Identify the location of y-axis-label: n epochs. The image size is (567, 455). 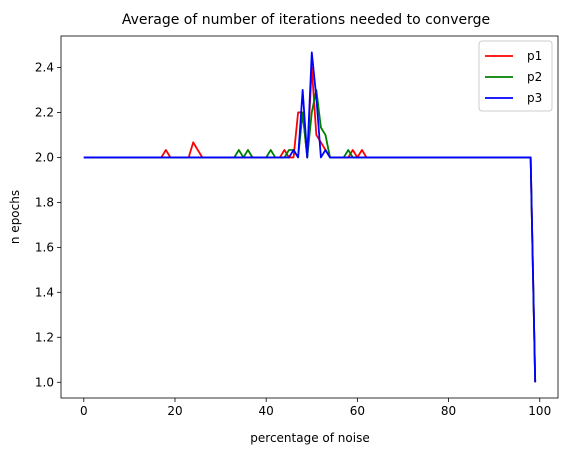
(15, 217).